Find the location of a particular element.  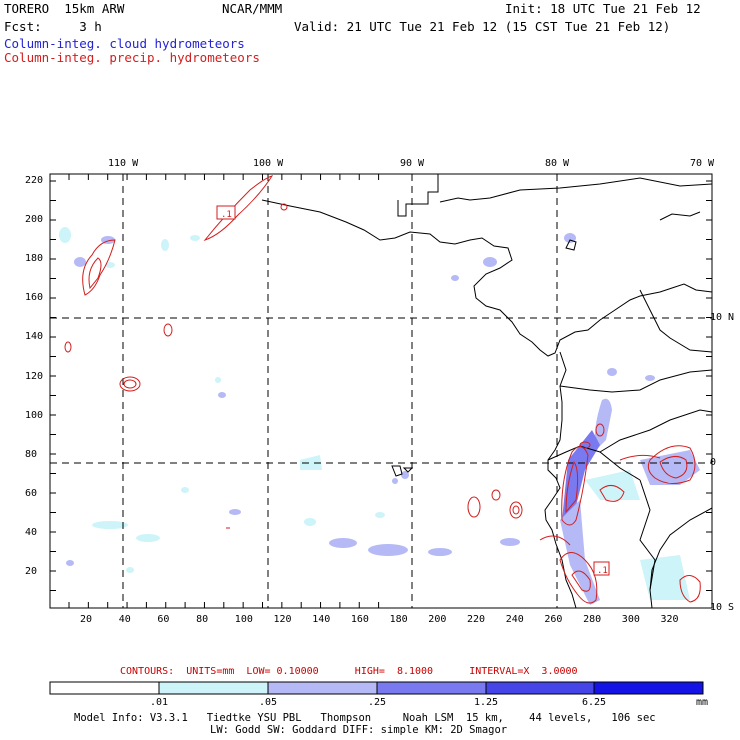

init-time: Init: 18 UTC Tue 21 Feb 12 is located at coordinates (603, 8).